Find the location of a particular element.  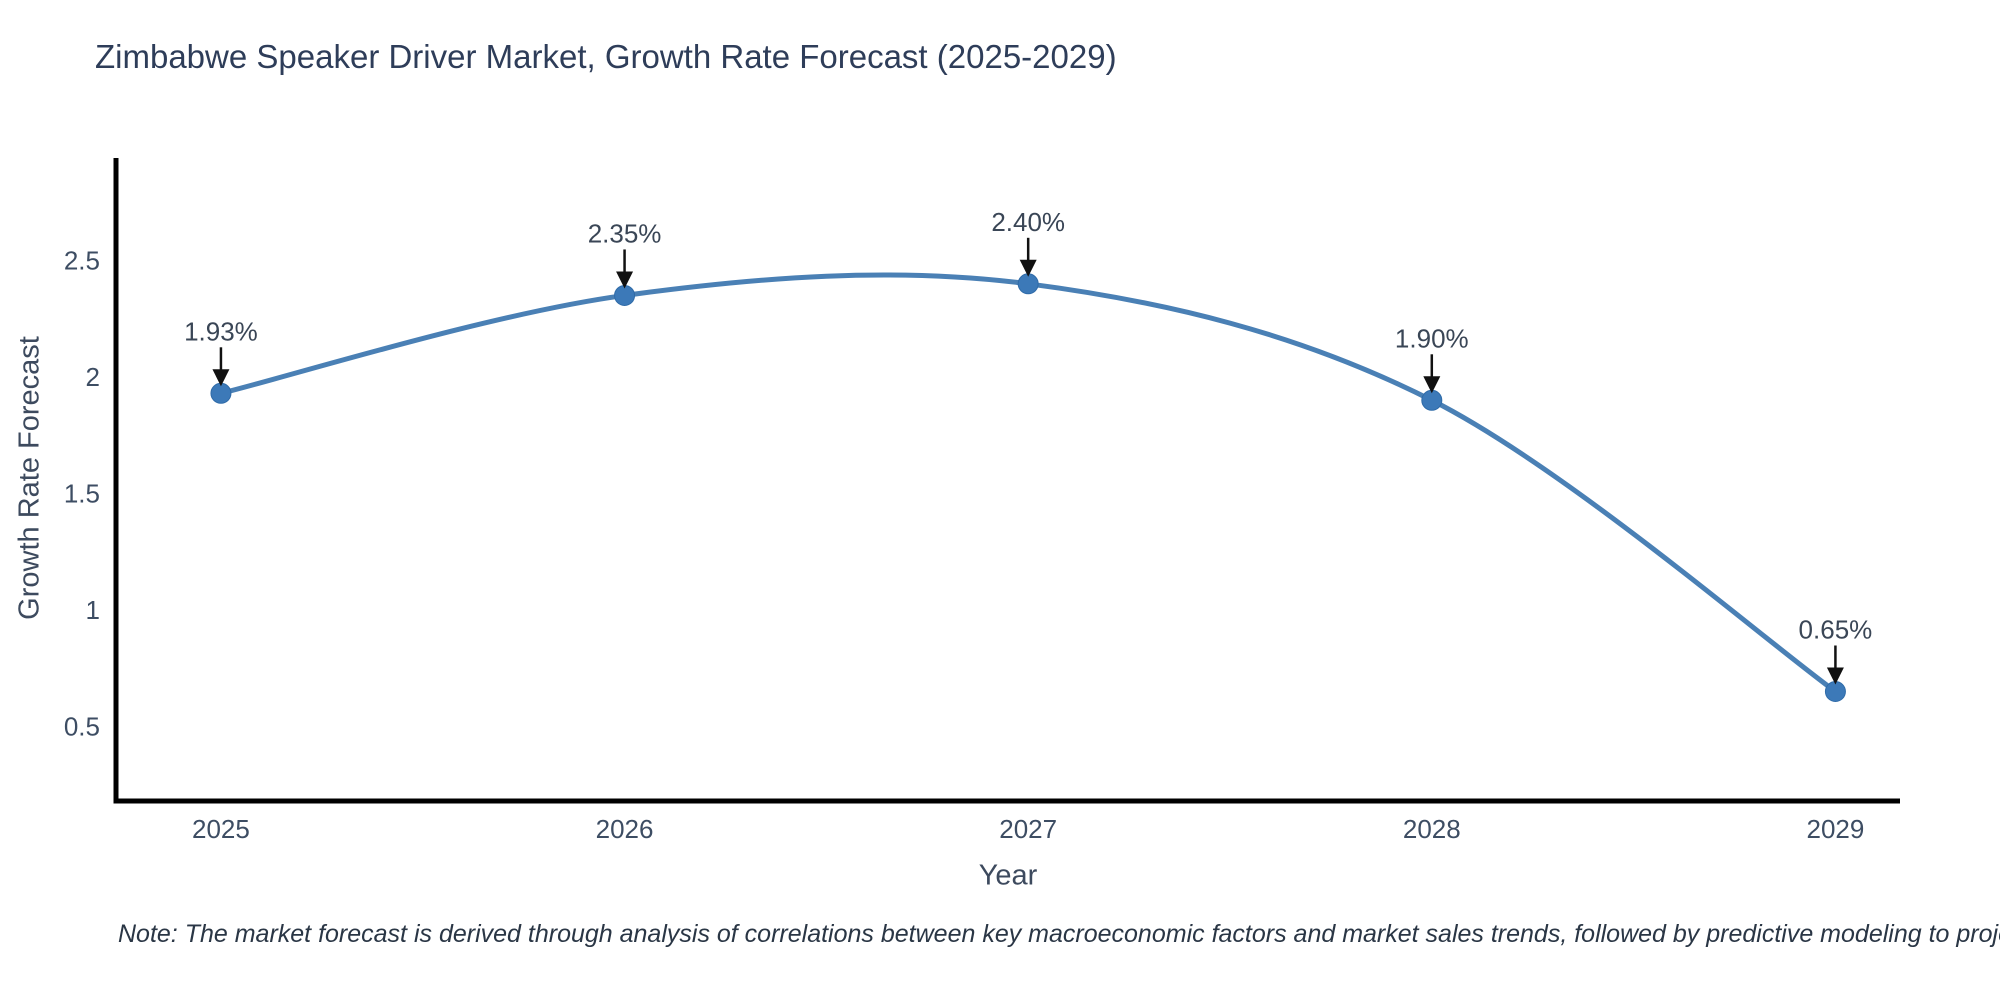

x-tick-label: 2025 is located at coordinates (221, 829).